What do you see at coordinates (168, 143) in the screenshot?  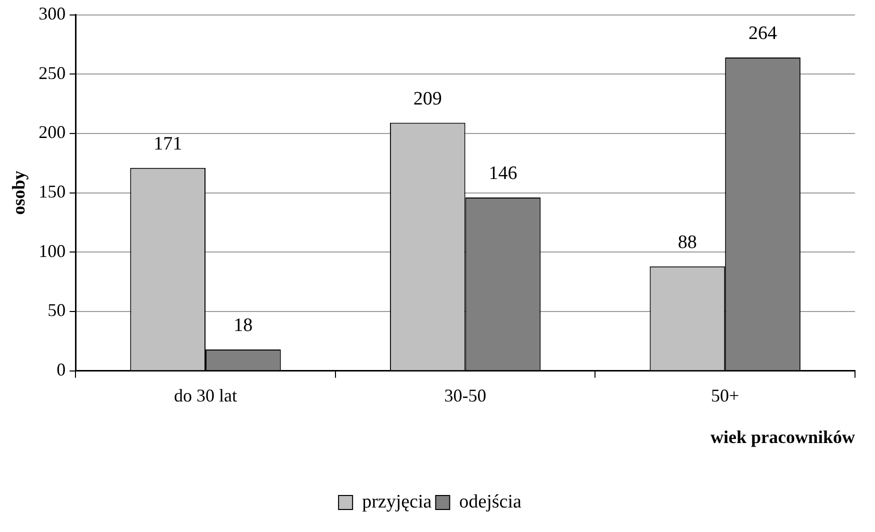 I see `data-label: 171` at bounding box center [168, 143].